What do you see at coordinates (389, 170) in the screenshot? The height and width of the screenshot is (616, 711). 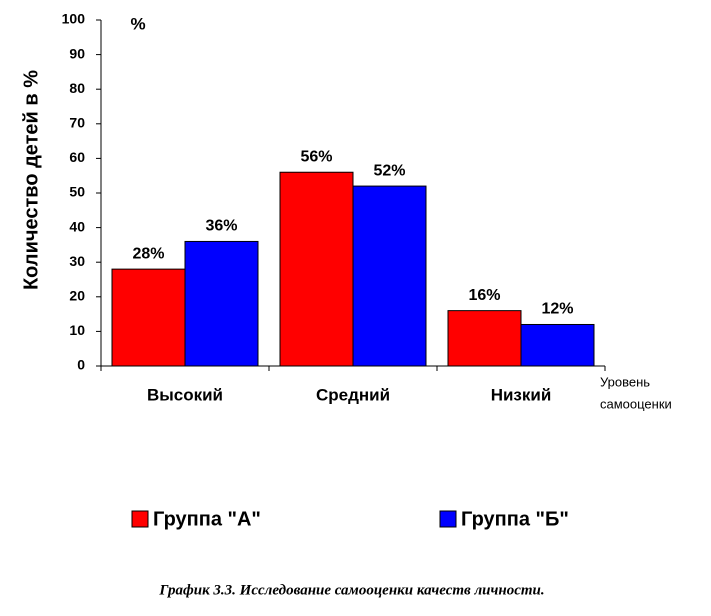 I see `value-label: 52%` at bounding box center [389, 170].